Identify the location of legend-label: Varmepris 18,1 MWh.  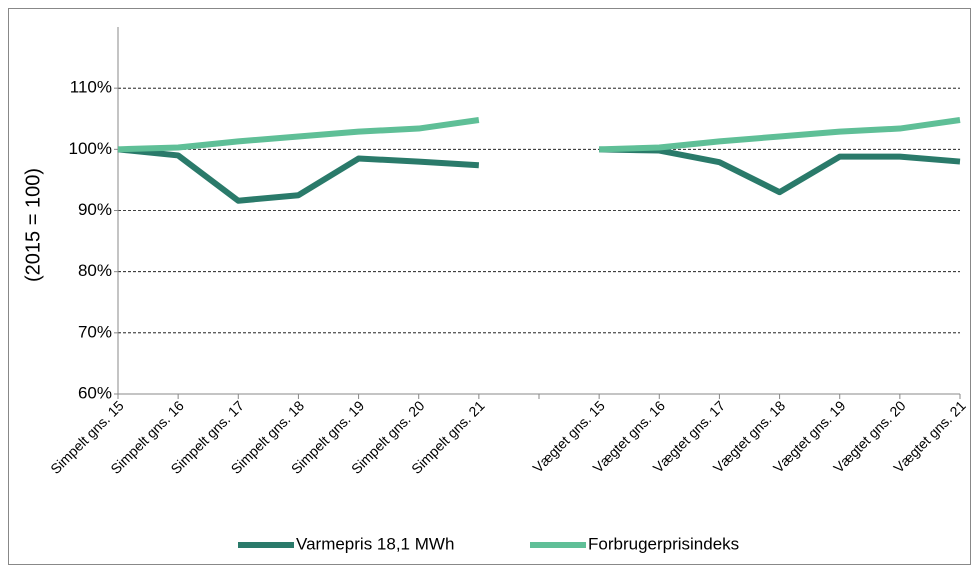
(375, 543).